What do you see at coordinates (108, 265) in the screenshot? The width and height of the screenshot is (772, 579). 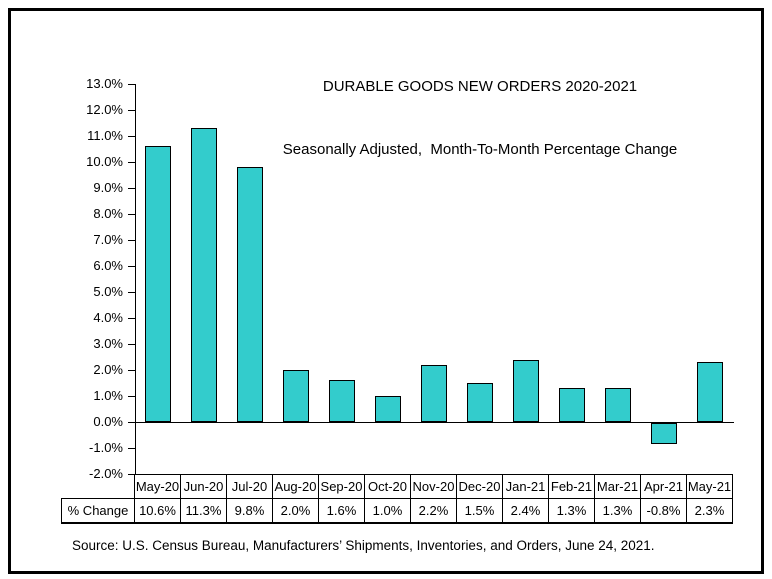 I see `y-axis-label: 6.0%` at bounding box center [108, 265].